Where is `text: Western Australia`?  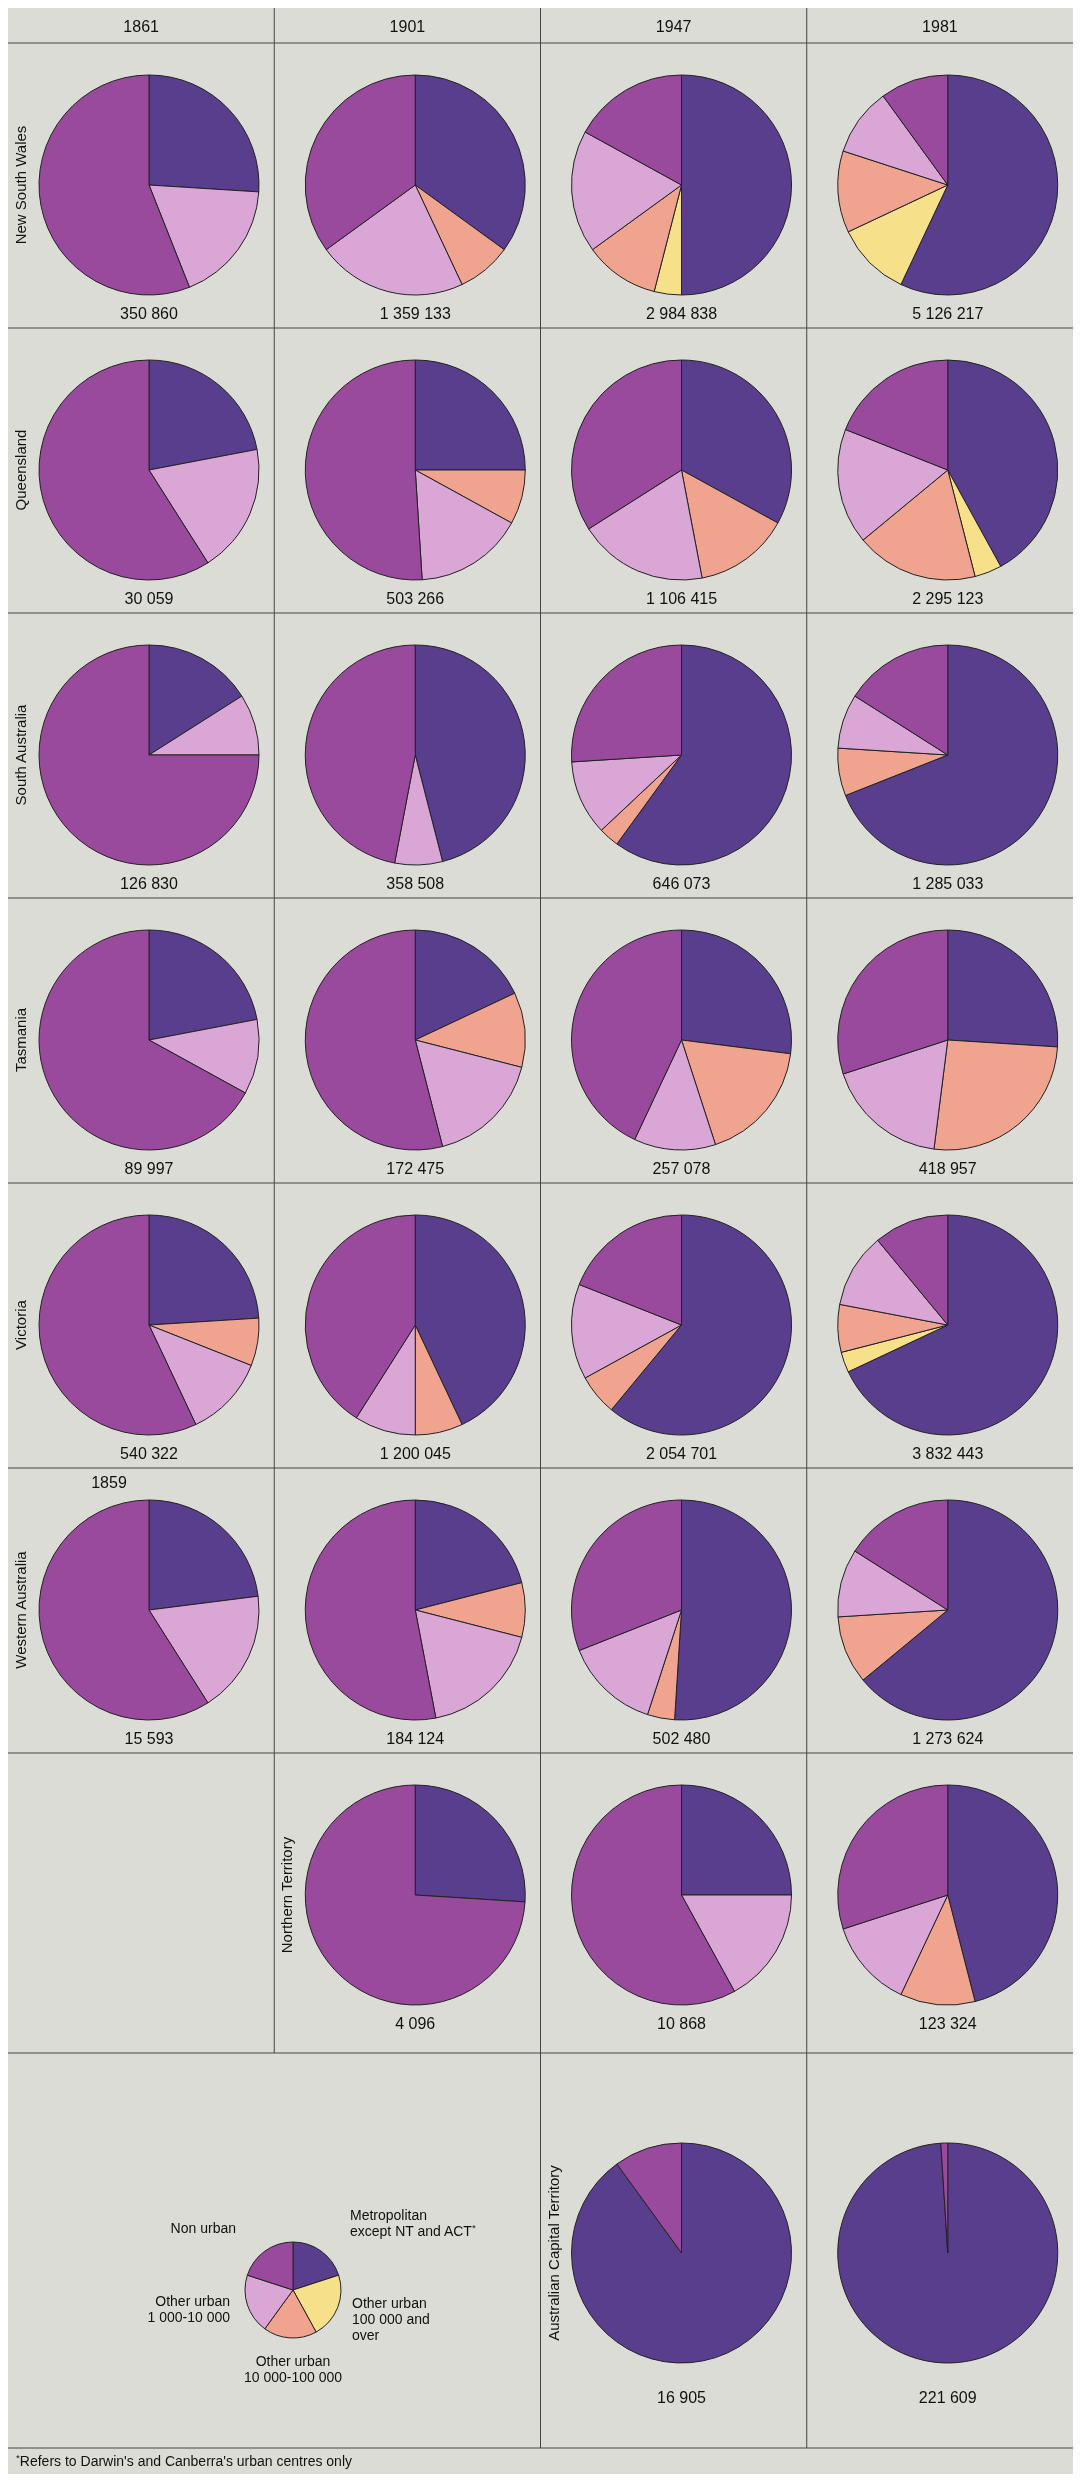 text: Western Australia is located at coordinates (20, 1609).